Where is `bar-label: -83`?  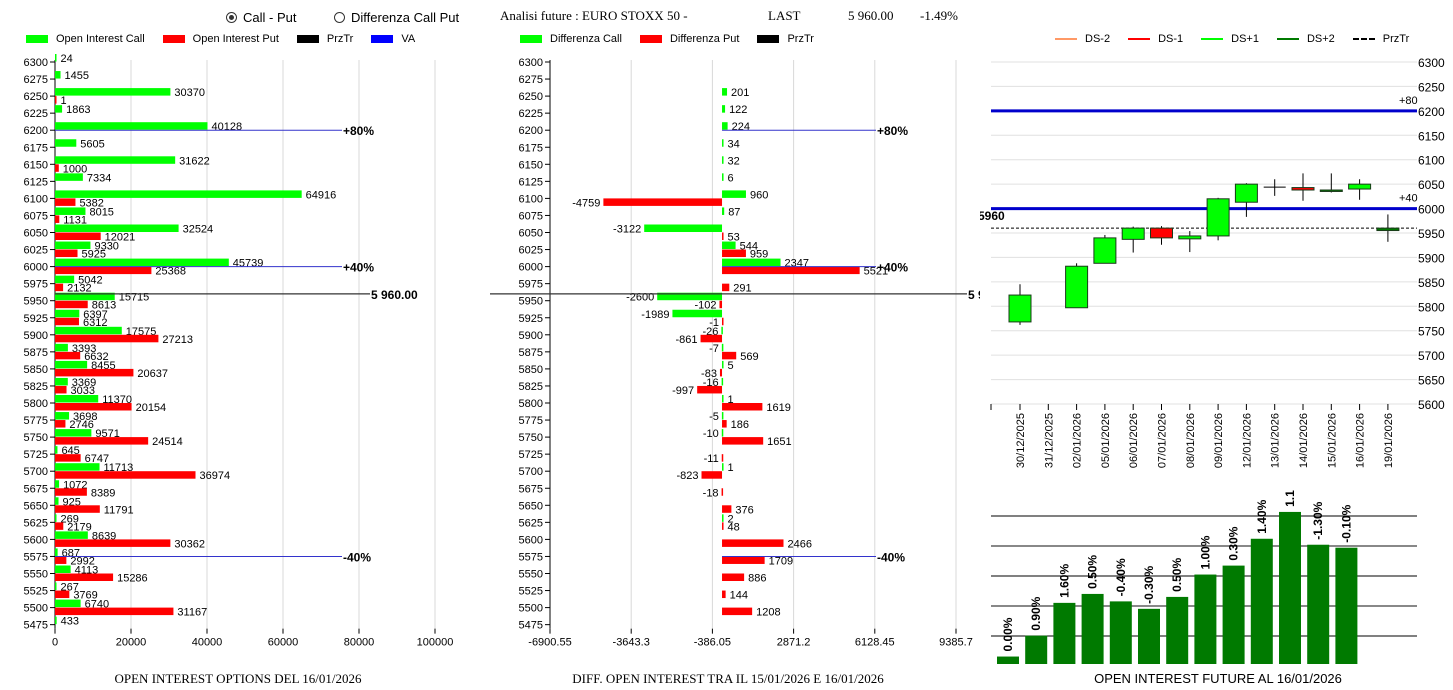
bar-label: -83 is located at coordinates (709, 374).